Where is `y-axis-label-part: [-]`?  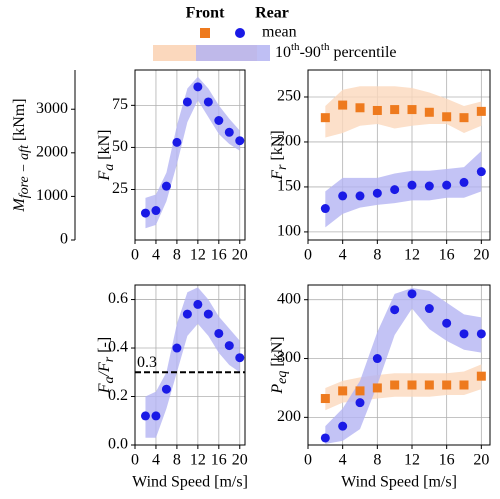
y-axis-label-part: [-] is located at coordinates (104, 347).